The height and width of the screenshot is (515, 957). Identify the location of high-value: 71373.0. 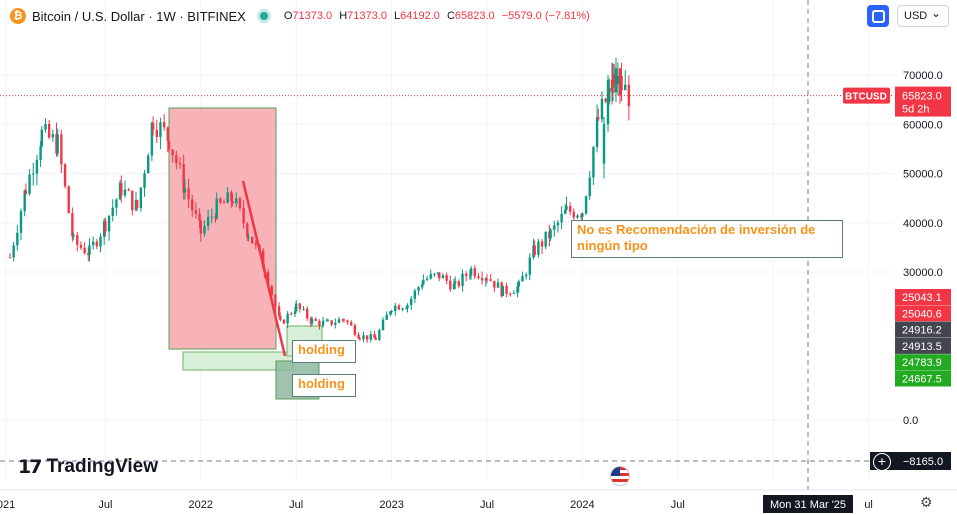
(367, 16).